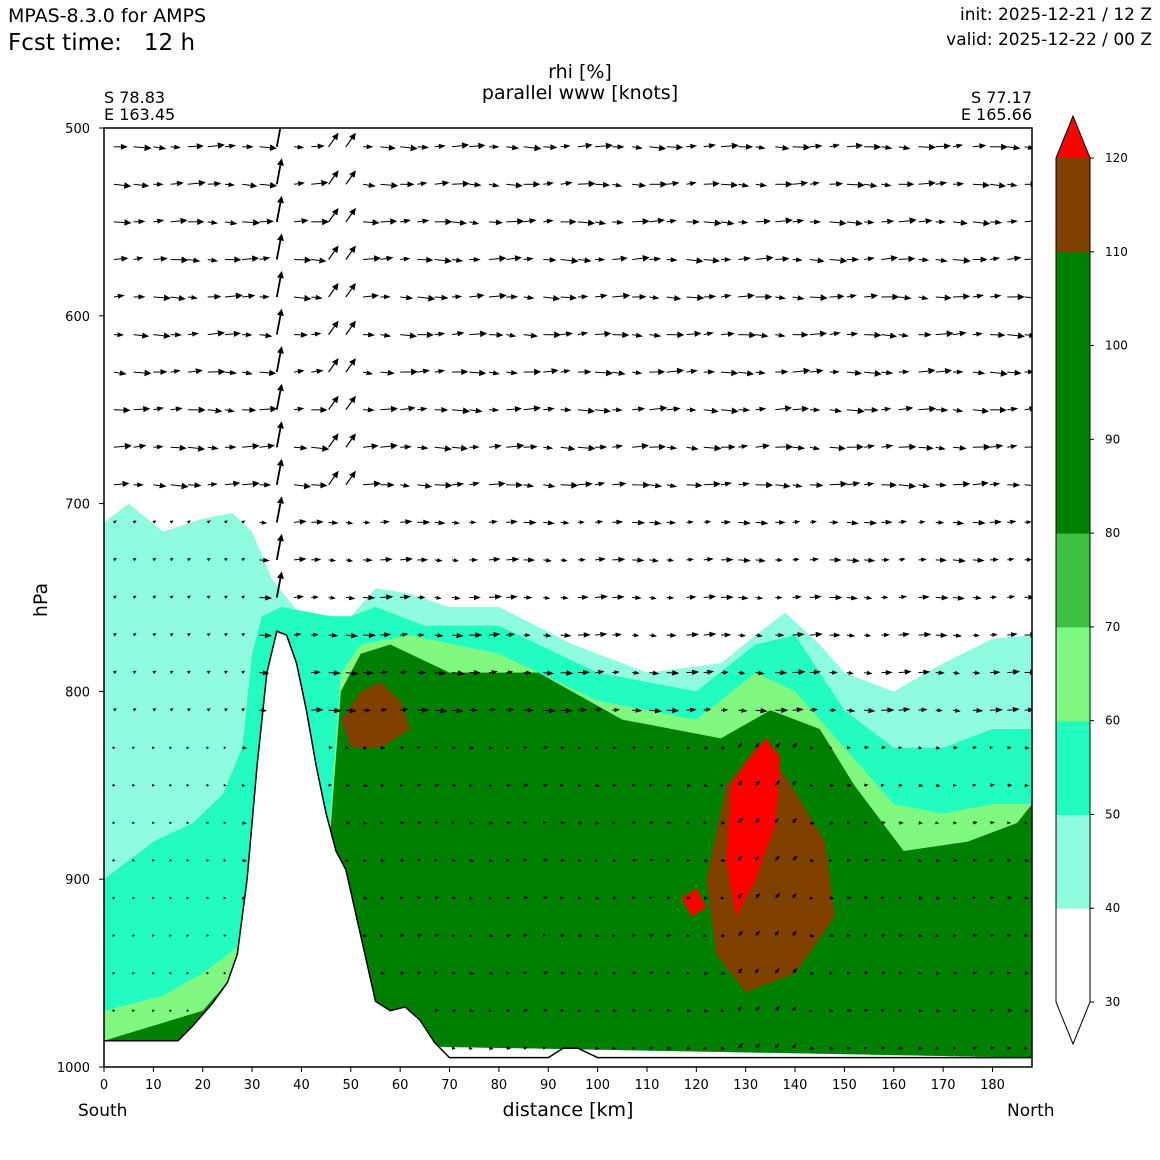 The image size is (1160, 1160). I want to click on wind-vector-6-50-head, so click(1018, 372).